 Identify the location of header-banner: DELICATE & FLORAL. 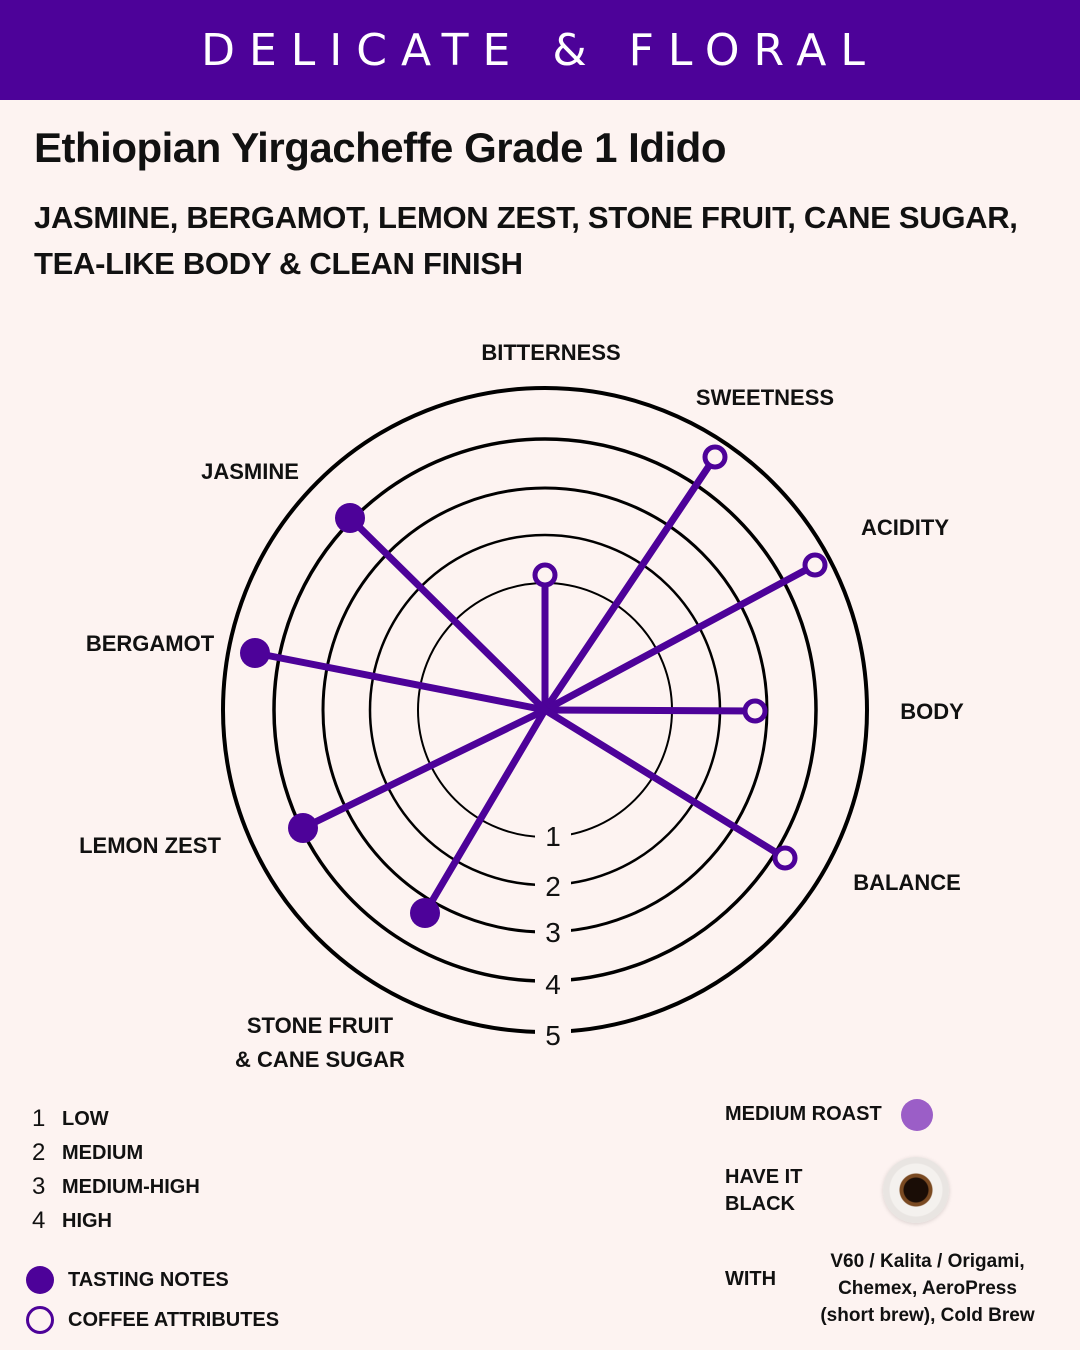
(540, 50).